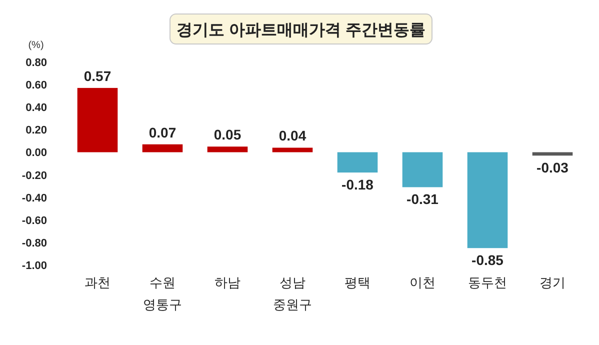  Describe the element at coordinates (552, 168) in the screenshot. I see `data-label: -0.03` at that location.